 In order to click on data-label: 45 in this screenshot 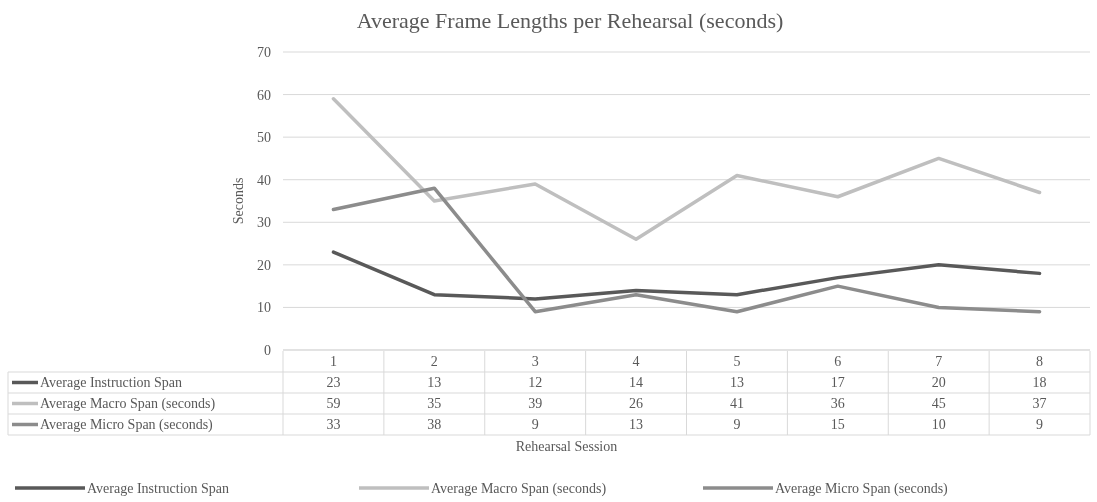, I will do `click(938, 403)`.